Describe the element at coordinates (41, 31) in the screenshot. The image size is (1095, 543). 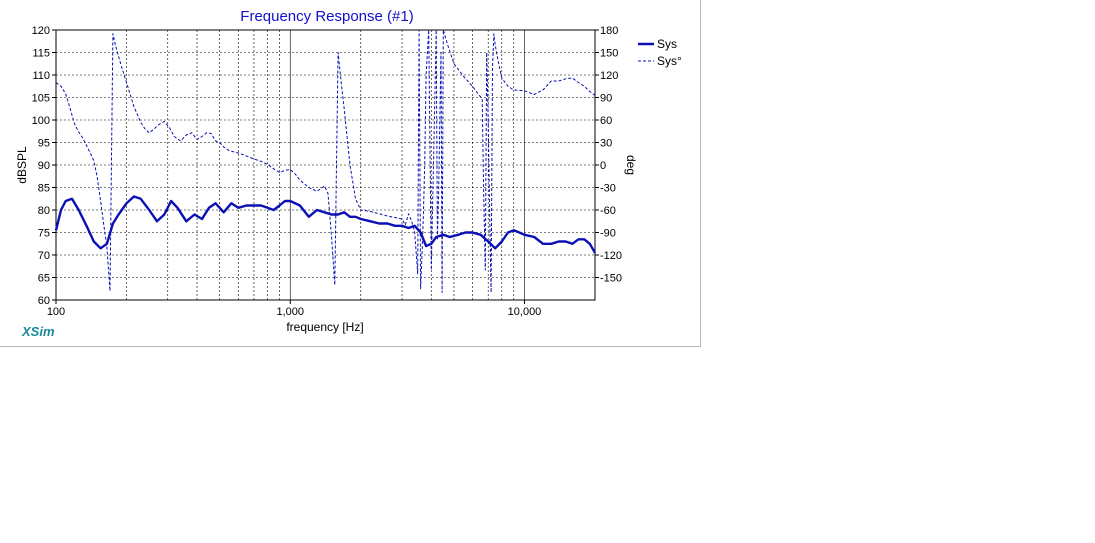
I see `left-tick-label: 120` at that location.